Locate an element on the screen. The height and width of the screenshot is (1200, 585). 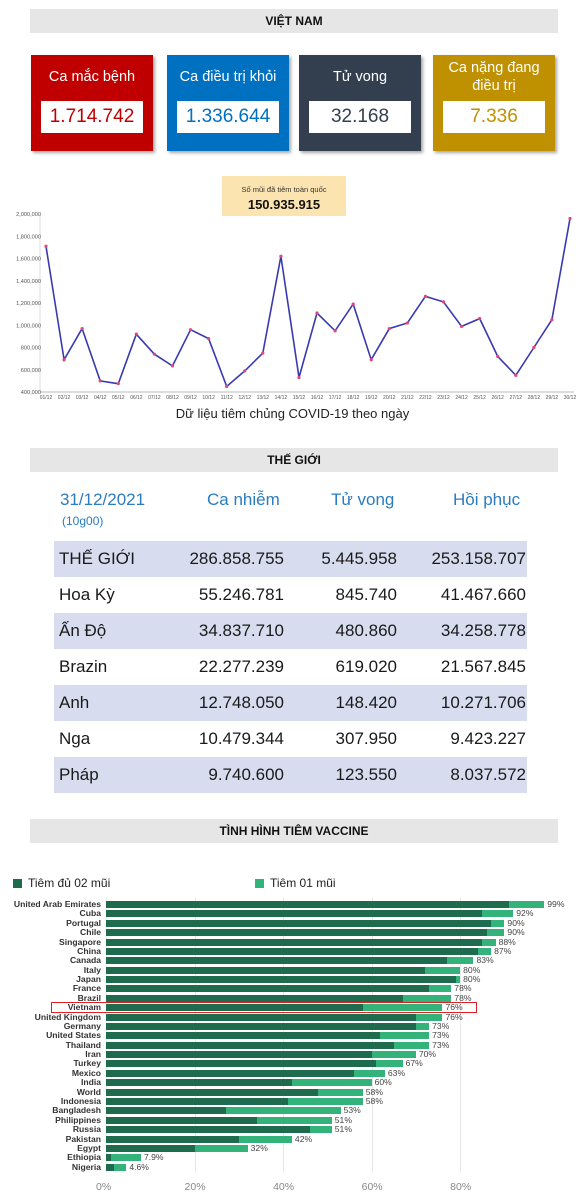
y-tick-label: 1,400,000 is located at coordinates (28, 282).